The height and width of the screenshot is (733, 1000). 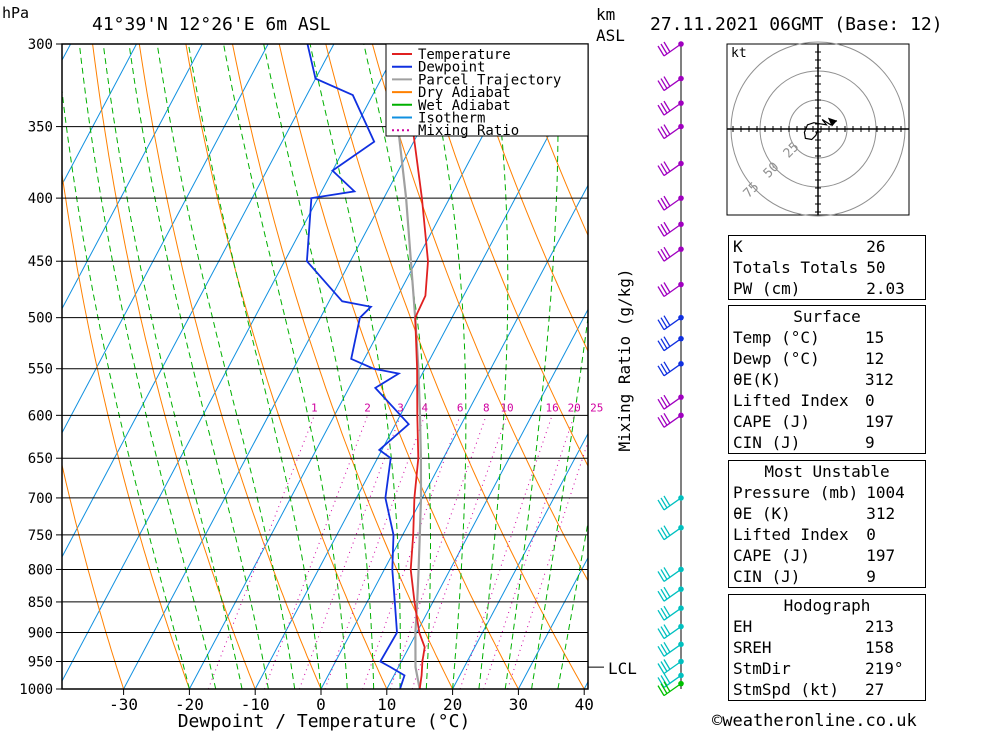 I want to click on mixing-ratio-label: 1, so click(x=314, y=407).